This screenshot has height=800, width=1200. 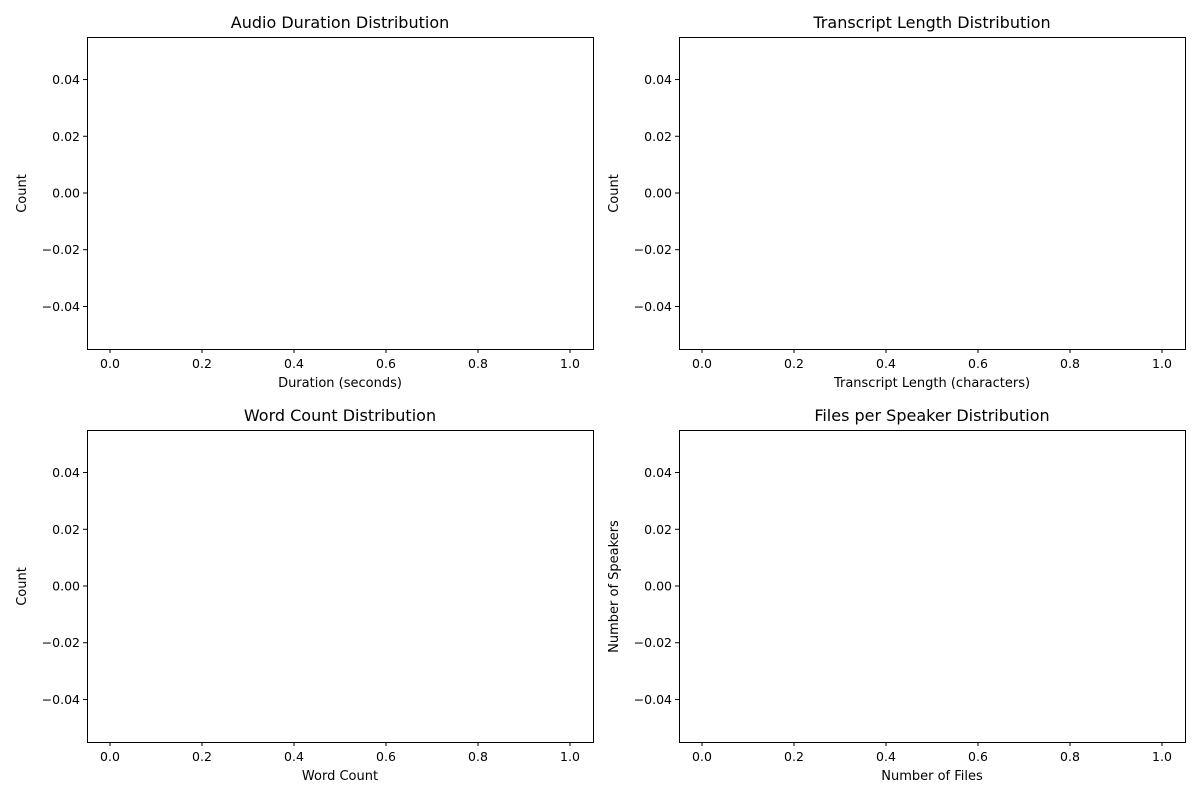 What do you see at coordinates (932, 776) in the screenshot?
I see `x-axis-label: Number of Files` at bounding box center [932, 776].